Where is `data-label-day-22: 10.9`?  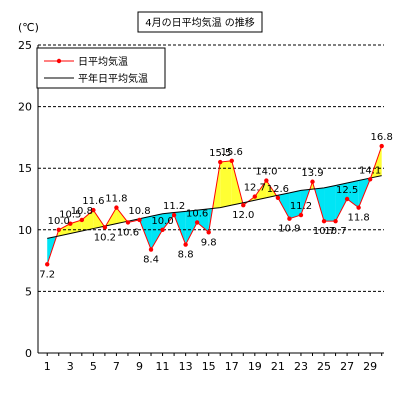 data-label-day-22: 10.9 is located at coordinates (289, 229).